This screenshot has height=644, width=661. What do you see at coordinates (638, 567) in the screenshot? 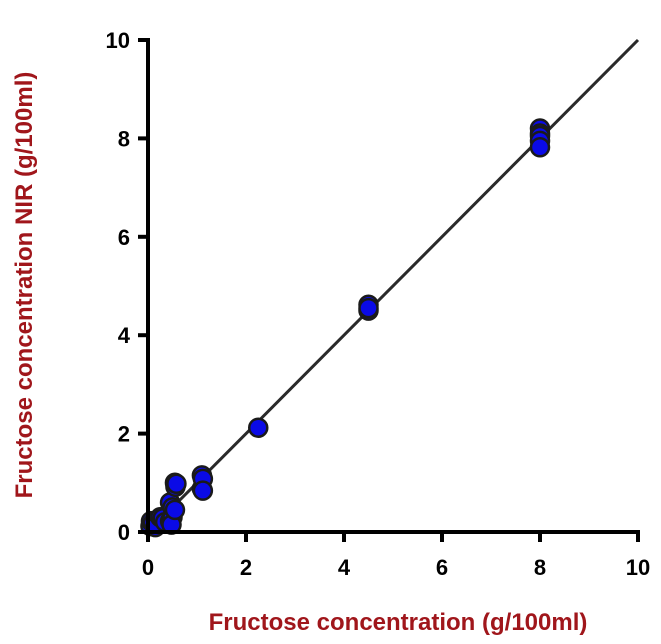
I see `x-tick-label: 10` at bounding box center [638, 567].